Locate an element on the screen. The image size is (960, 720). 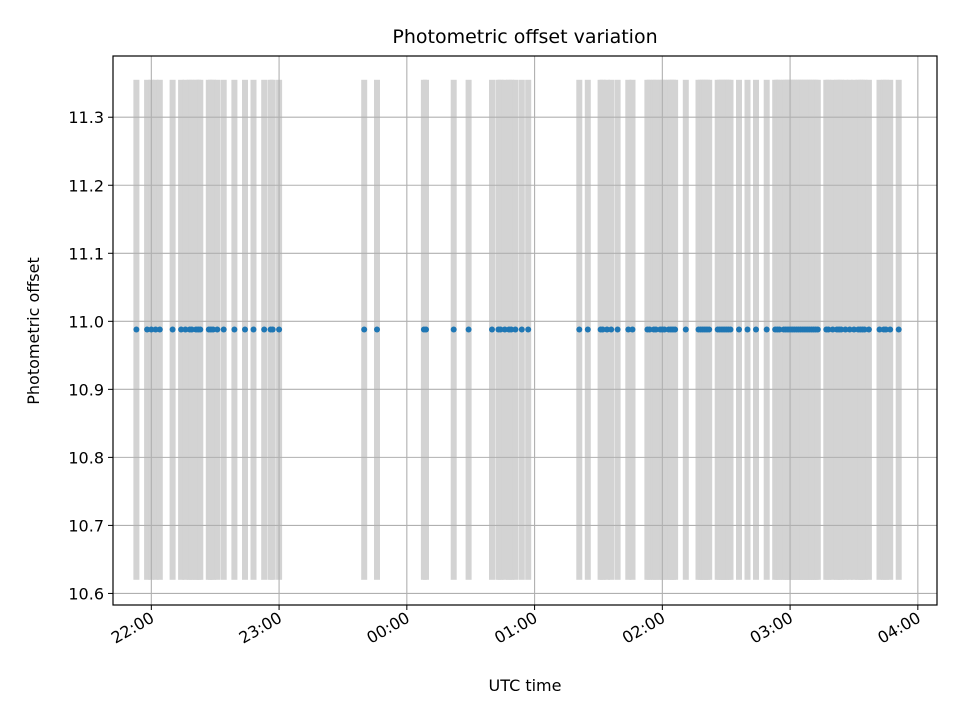
y-tick-label: 10.7 is located at coordinates (86, 525).